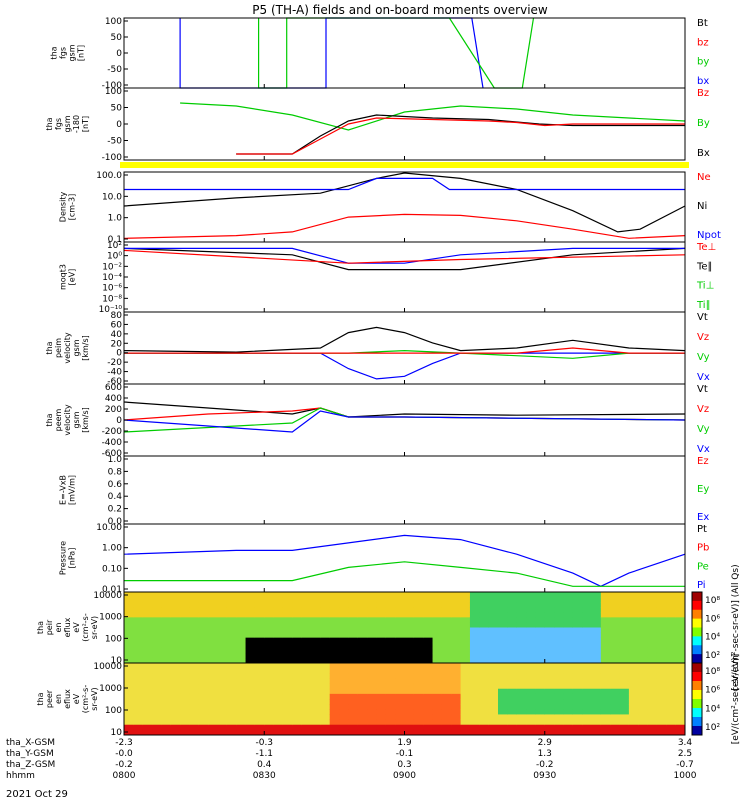  What do you see at coordinates (109, 528) in the screenshot?
I see `y-tick-label: 10.00` at bounding box center [109, 528].